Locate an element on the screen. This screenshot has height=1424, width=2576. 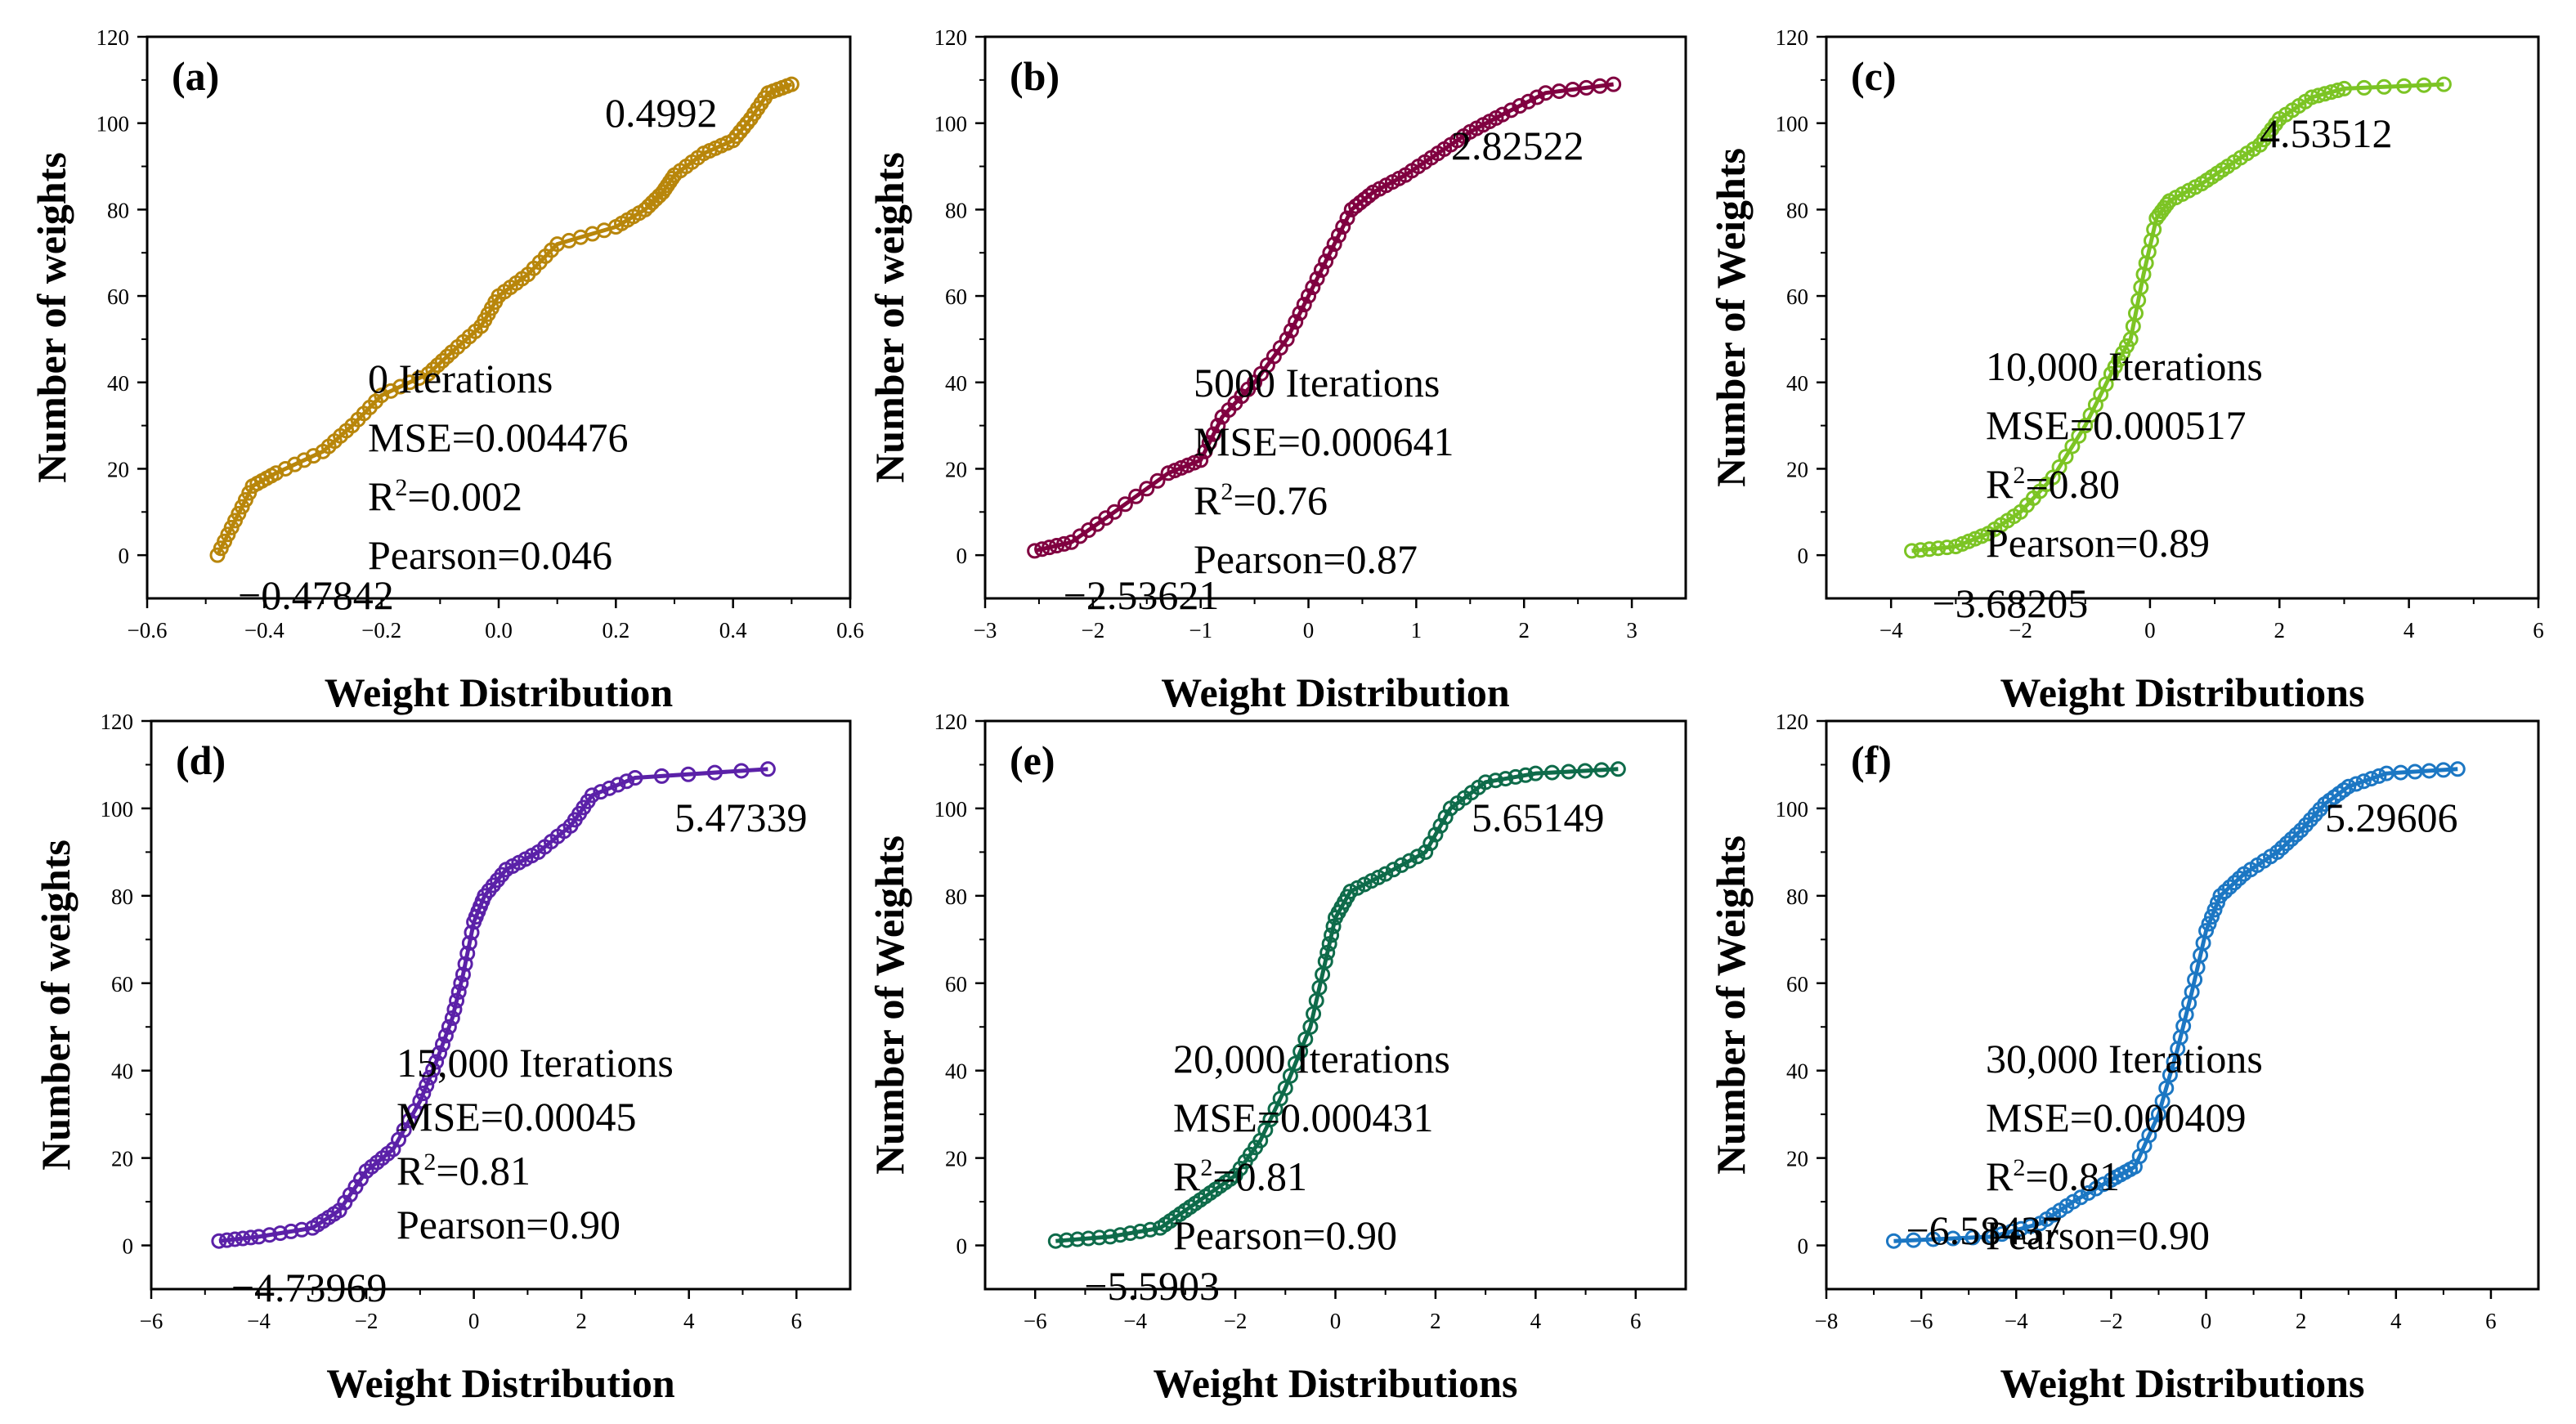
panel-label: (f) is located at coordinates (1871, 760).